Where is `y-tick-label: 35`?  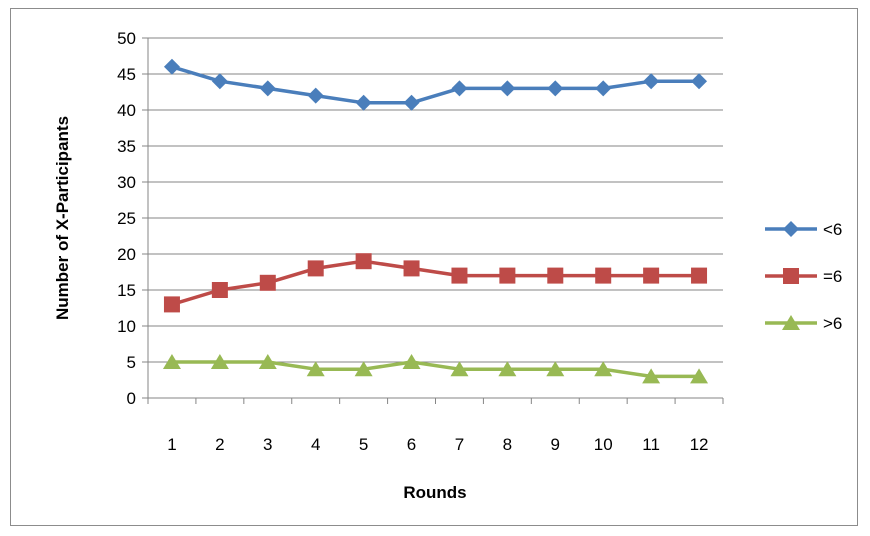
y-tick-label: 35 is located at coordinates (126, 146).